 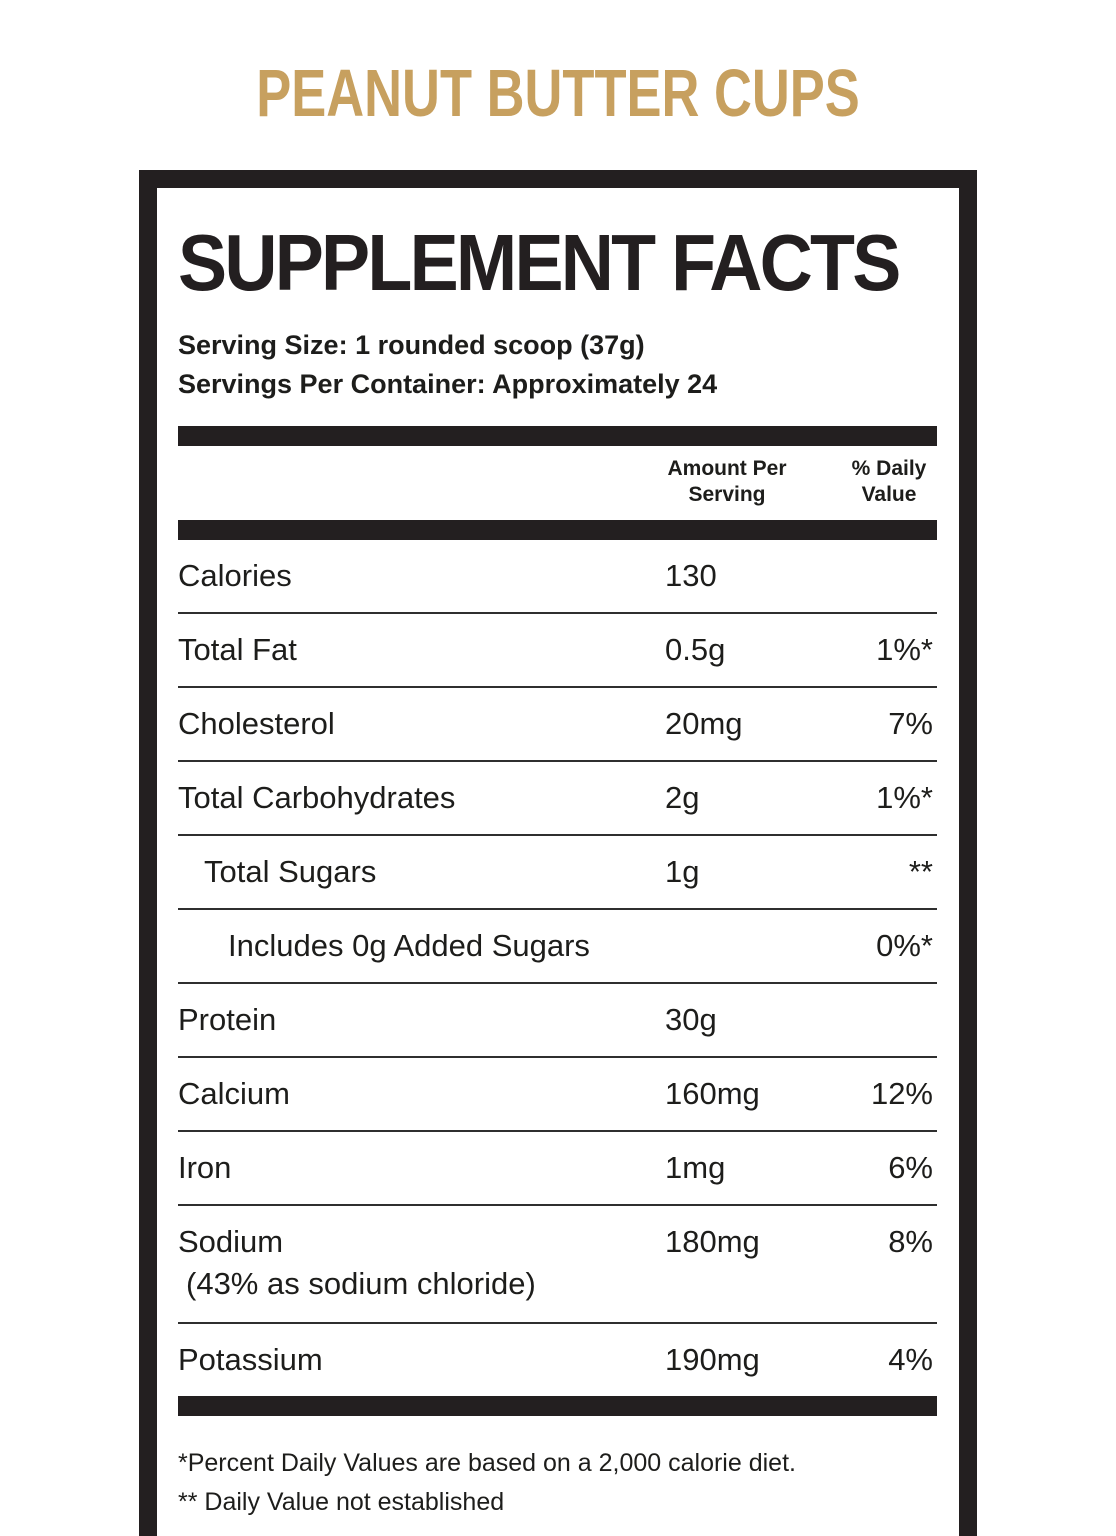 I want to click on nutrient-label: Total Fat, so click(x=237, y=649).